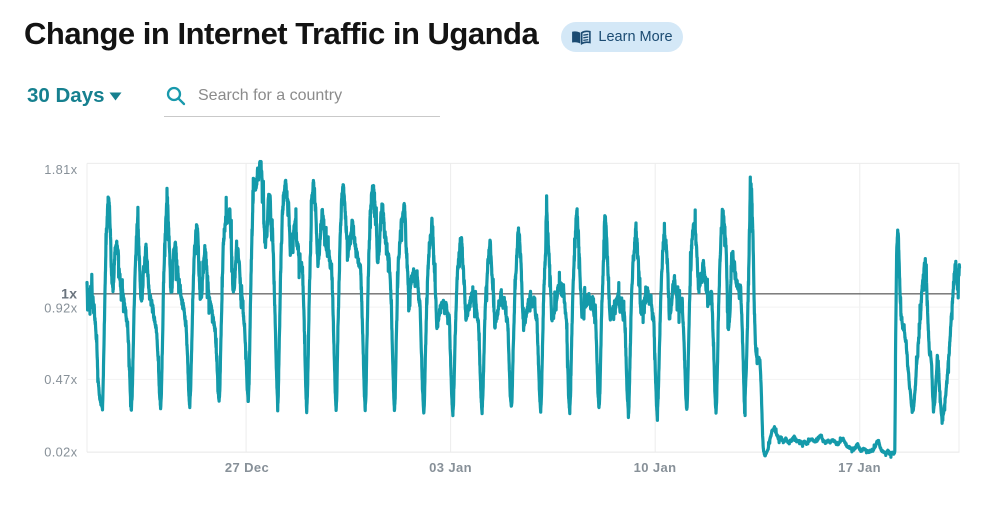 Image resolution: width=989 pixels, height=521 pixels. Describe the element at coordinates (655, 467) in the screenshot. I see `svg-text: 10 Jan` at that location.